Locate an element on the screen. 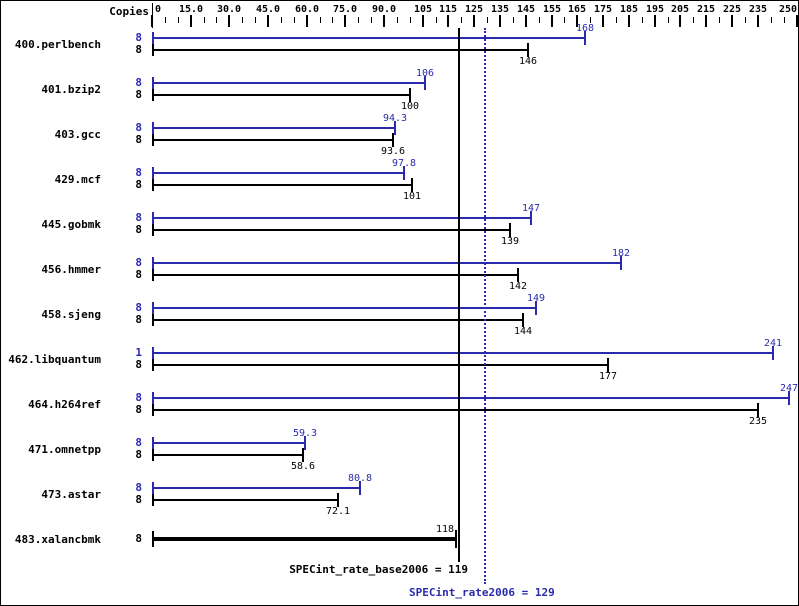 The width and height of the screenshot is (799, 606). bar-value-label: 247 is located at coordinates (789, 388).